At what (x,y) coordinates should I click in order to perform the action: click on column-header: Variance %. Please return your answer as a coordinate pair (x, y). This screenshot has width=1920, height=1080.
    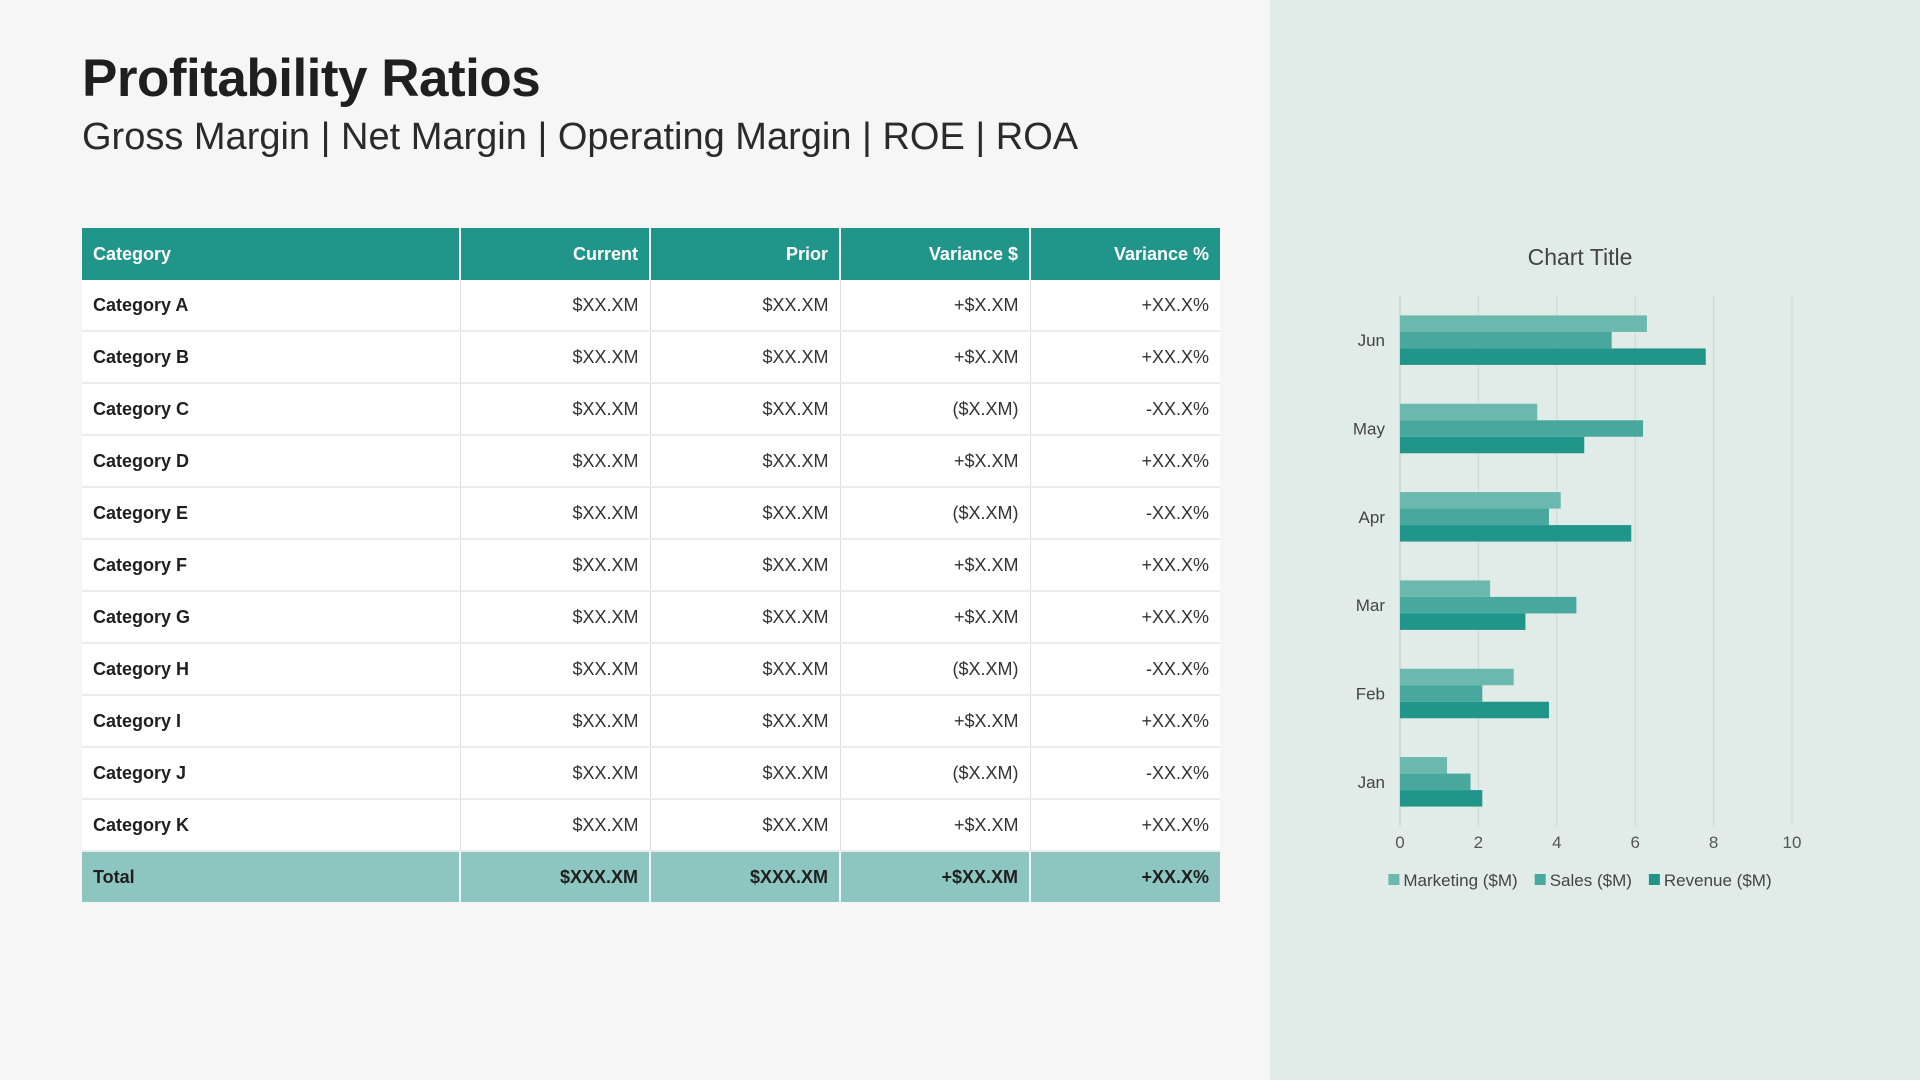
    Looking at the image, I should click on (1125, 254).